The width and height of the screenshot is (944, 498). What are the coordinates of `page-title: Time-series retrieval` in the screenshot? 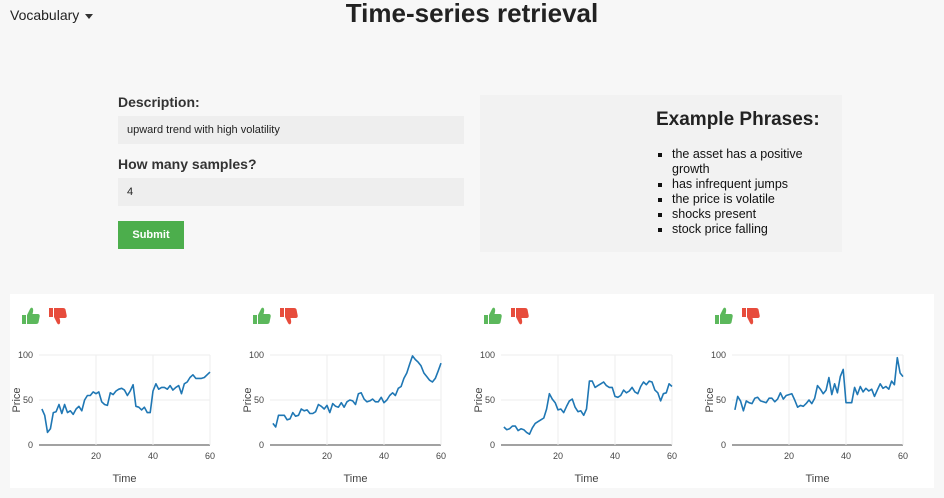 It's located at (472, 14).